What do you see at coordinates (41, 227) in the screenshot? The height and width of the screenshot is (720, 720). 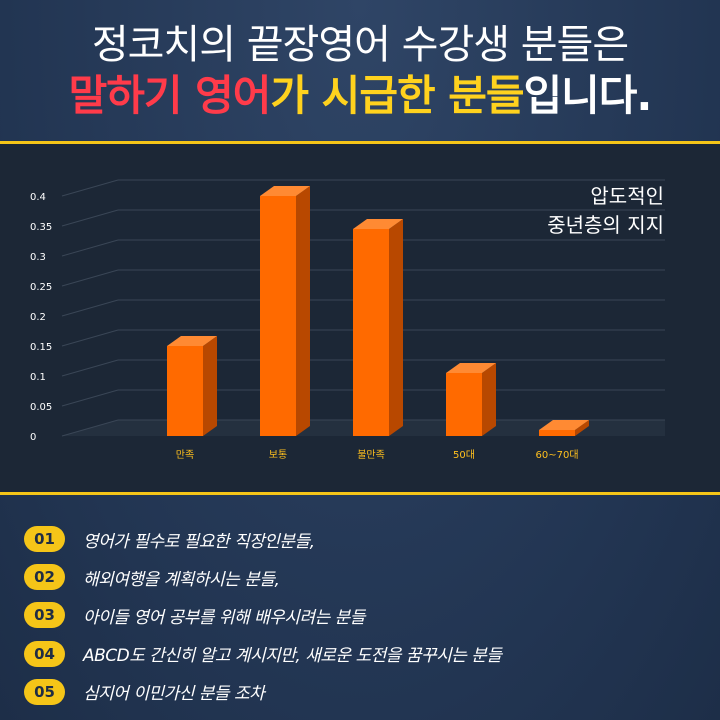 I see `y-tick-label: 0.35` at bounding box center [41, 227].